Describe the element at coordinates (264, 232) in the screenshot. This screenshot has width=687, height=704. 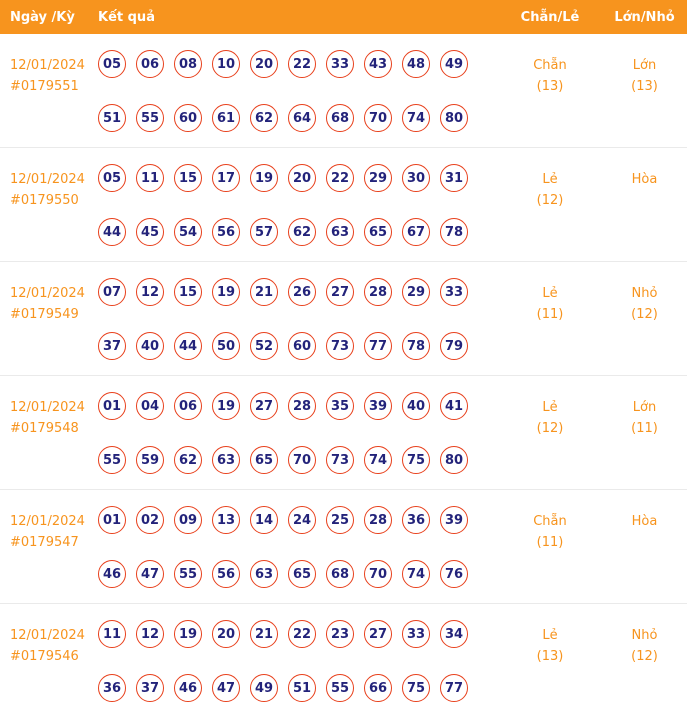
I see `lottery-number-ball: 57` at that location.